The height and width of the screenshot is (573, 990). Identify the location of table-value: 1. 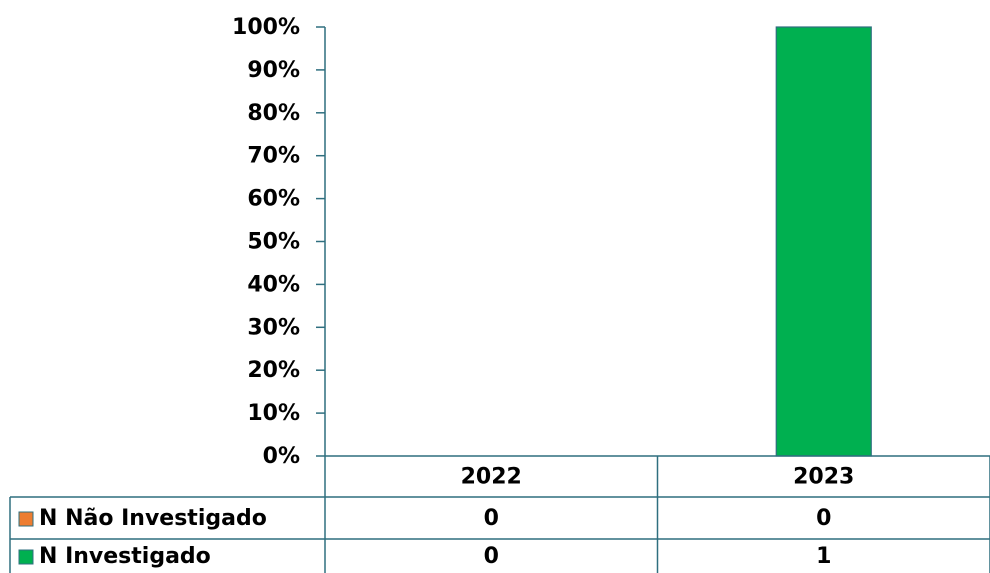
(823, 556).